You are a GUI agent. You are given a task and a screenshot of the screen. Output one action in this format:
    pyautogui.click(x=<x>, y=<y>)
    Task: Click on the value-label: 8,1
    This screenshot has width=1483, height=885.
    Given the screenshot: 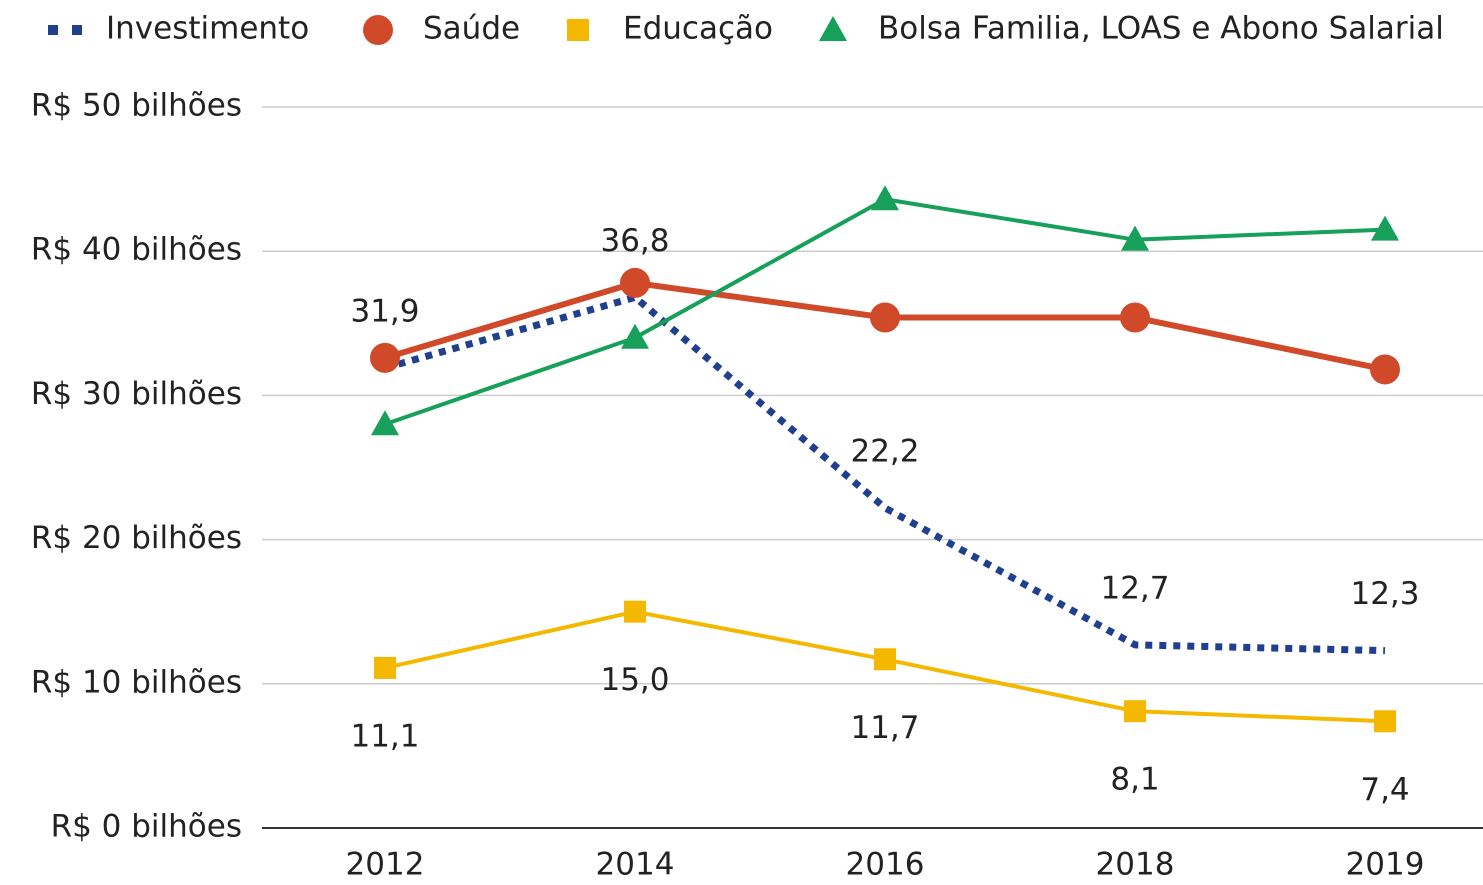 What is the action you would take?
    pyautogui.click(x=1134, y=780)
    